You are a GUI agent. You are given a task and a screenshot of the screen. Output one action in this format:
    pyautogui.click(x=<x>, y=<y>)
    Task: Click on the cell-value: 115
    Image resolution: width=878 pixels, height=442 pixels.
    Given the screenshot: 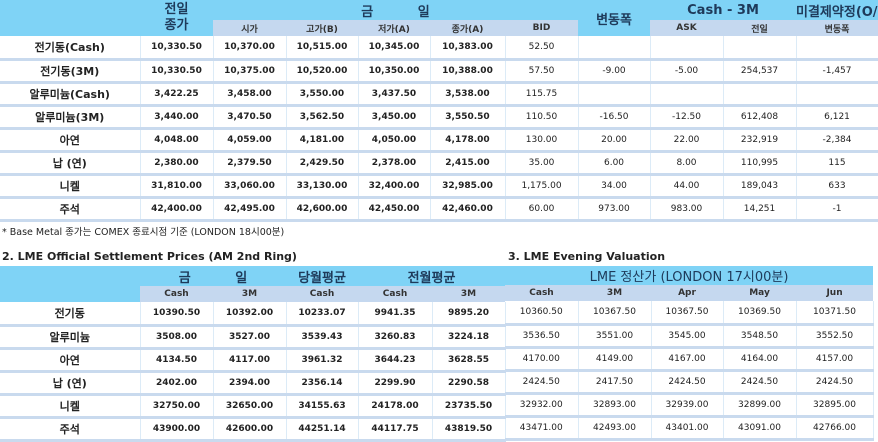 What is the action you would take?
    pyautogui.click(x=837, y=163)
    